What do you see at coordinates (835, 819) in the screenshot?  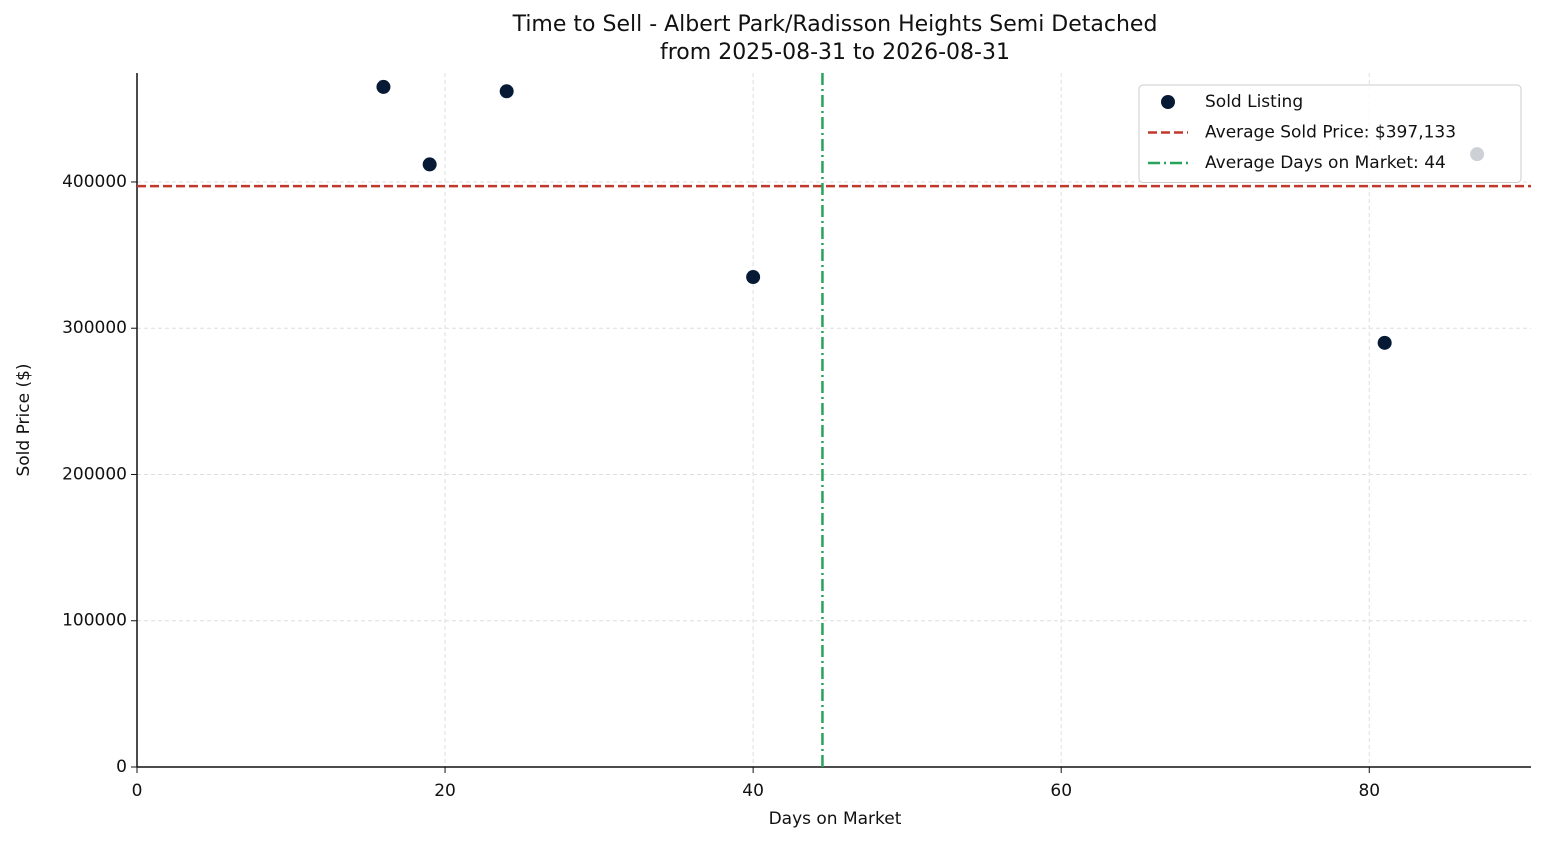 I see `x-axis-label: Days on Market` at bounding box center [835, 819].